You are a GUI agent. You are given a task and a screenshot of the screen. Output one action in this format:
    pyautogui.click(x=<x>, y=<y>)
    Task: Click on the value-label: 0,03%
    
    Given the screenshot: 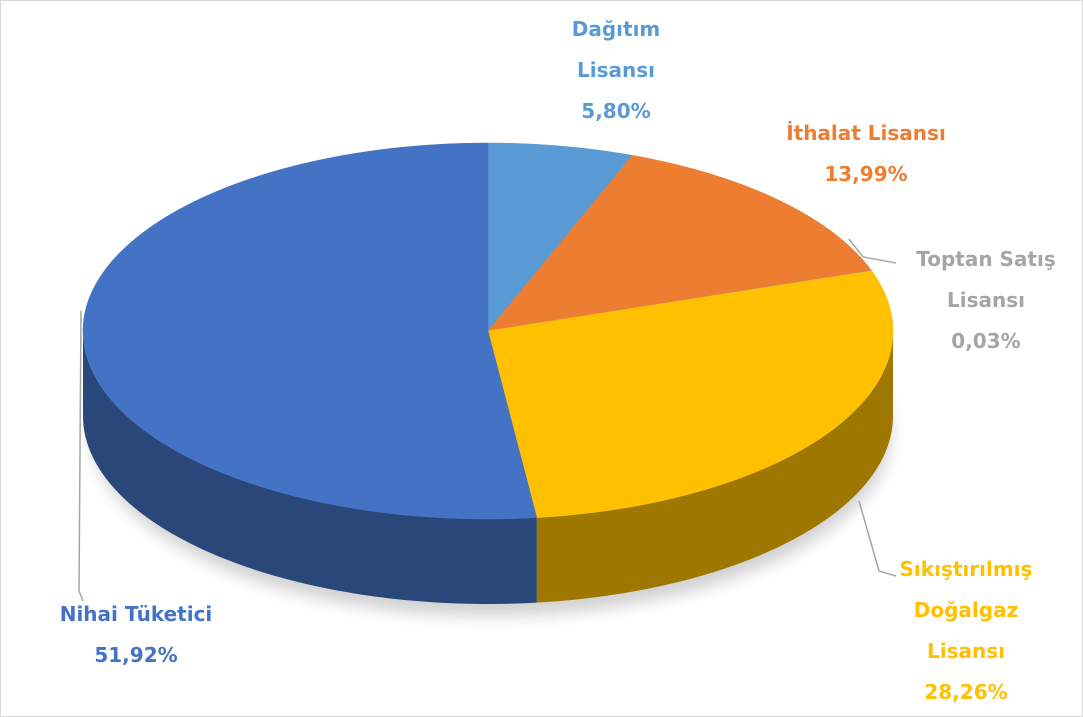 What is the action you would take?
    pyautogui.click(x=986, y=341)
    